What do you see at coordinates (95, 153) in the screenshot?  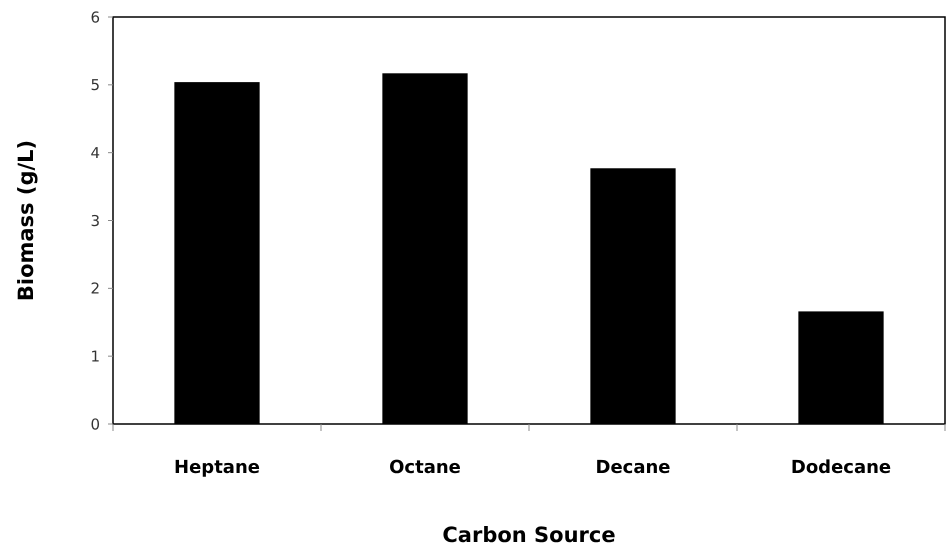 I see `y-tick-label: 4` at bounding box center [95, 153].